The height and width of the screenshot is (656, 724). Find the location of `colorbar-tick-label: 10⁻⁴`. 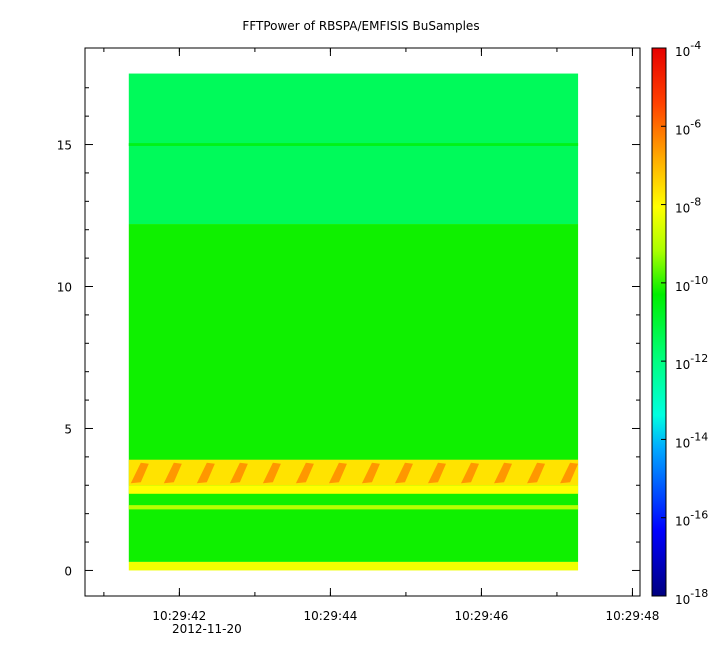

colorbar-tick-label: 10⁻⁴ is located at coordinates (688, 49).